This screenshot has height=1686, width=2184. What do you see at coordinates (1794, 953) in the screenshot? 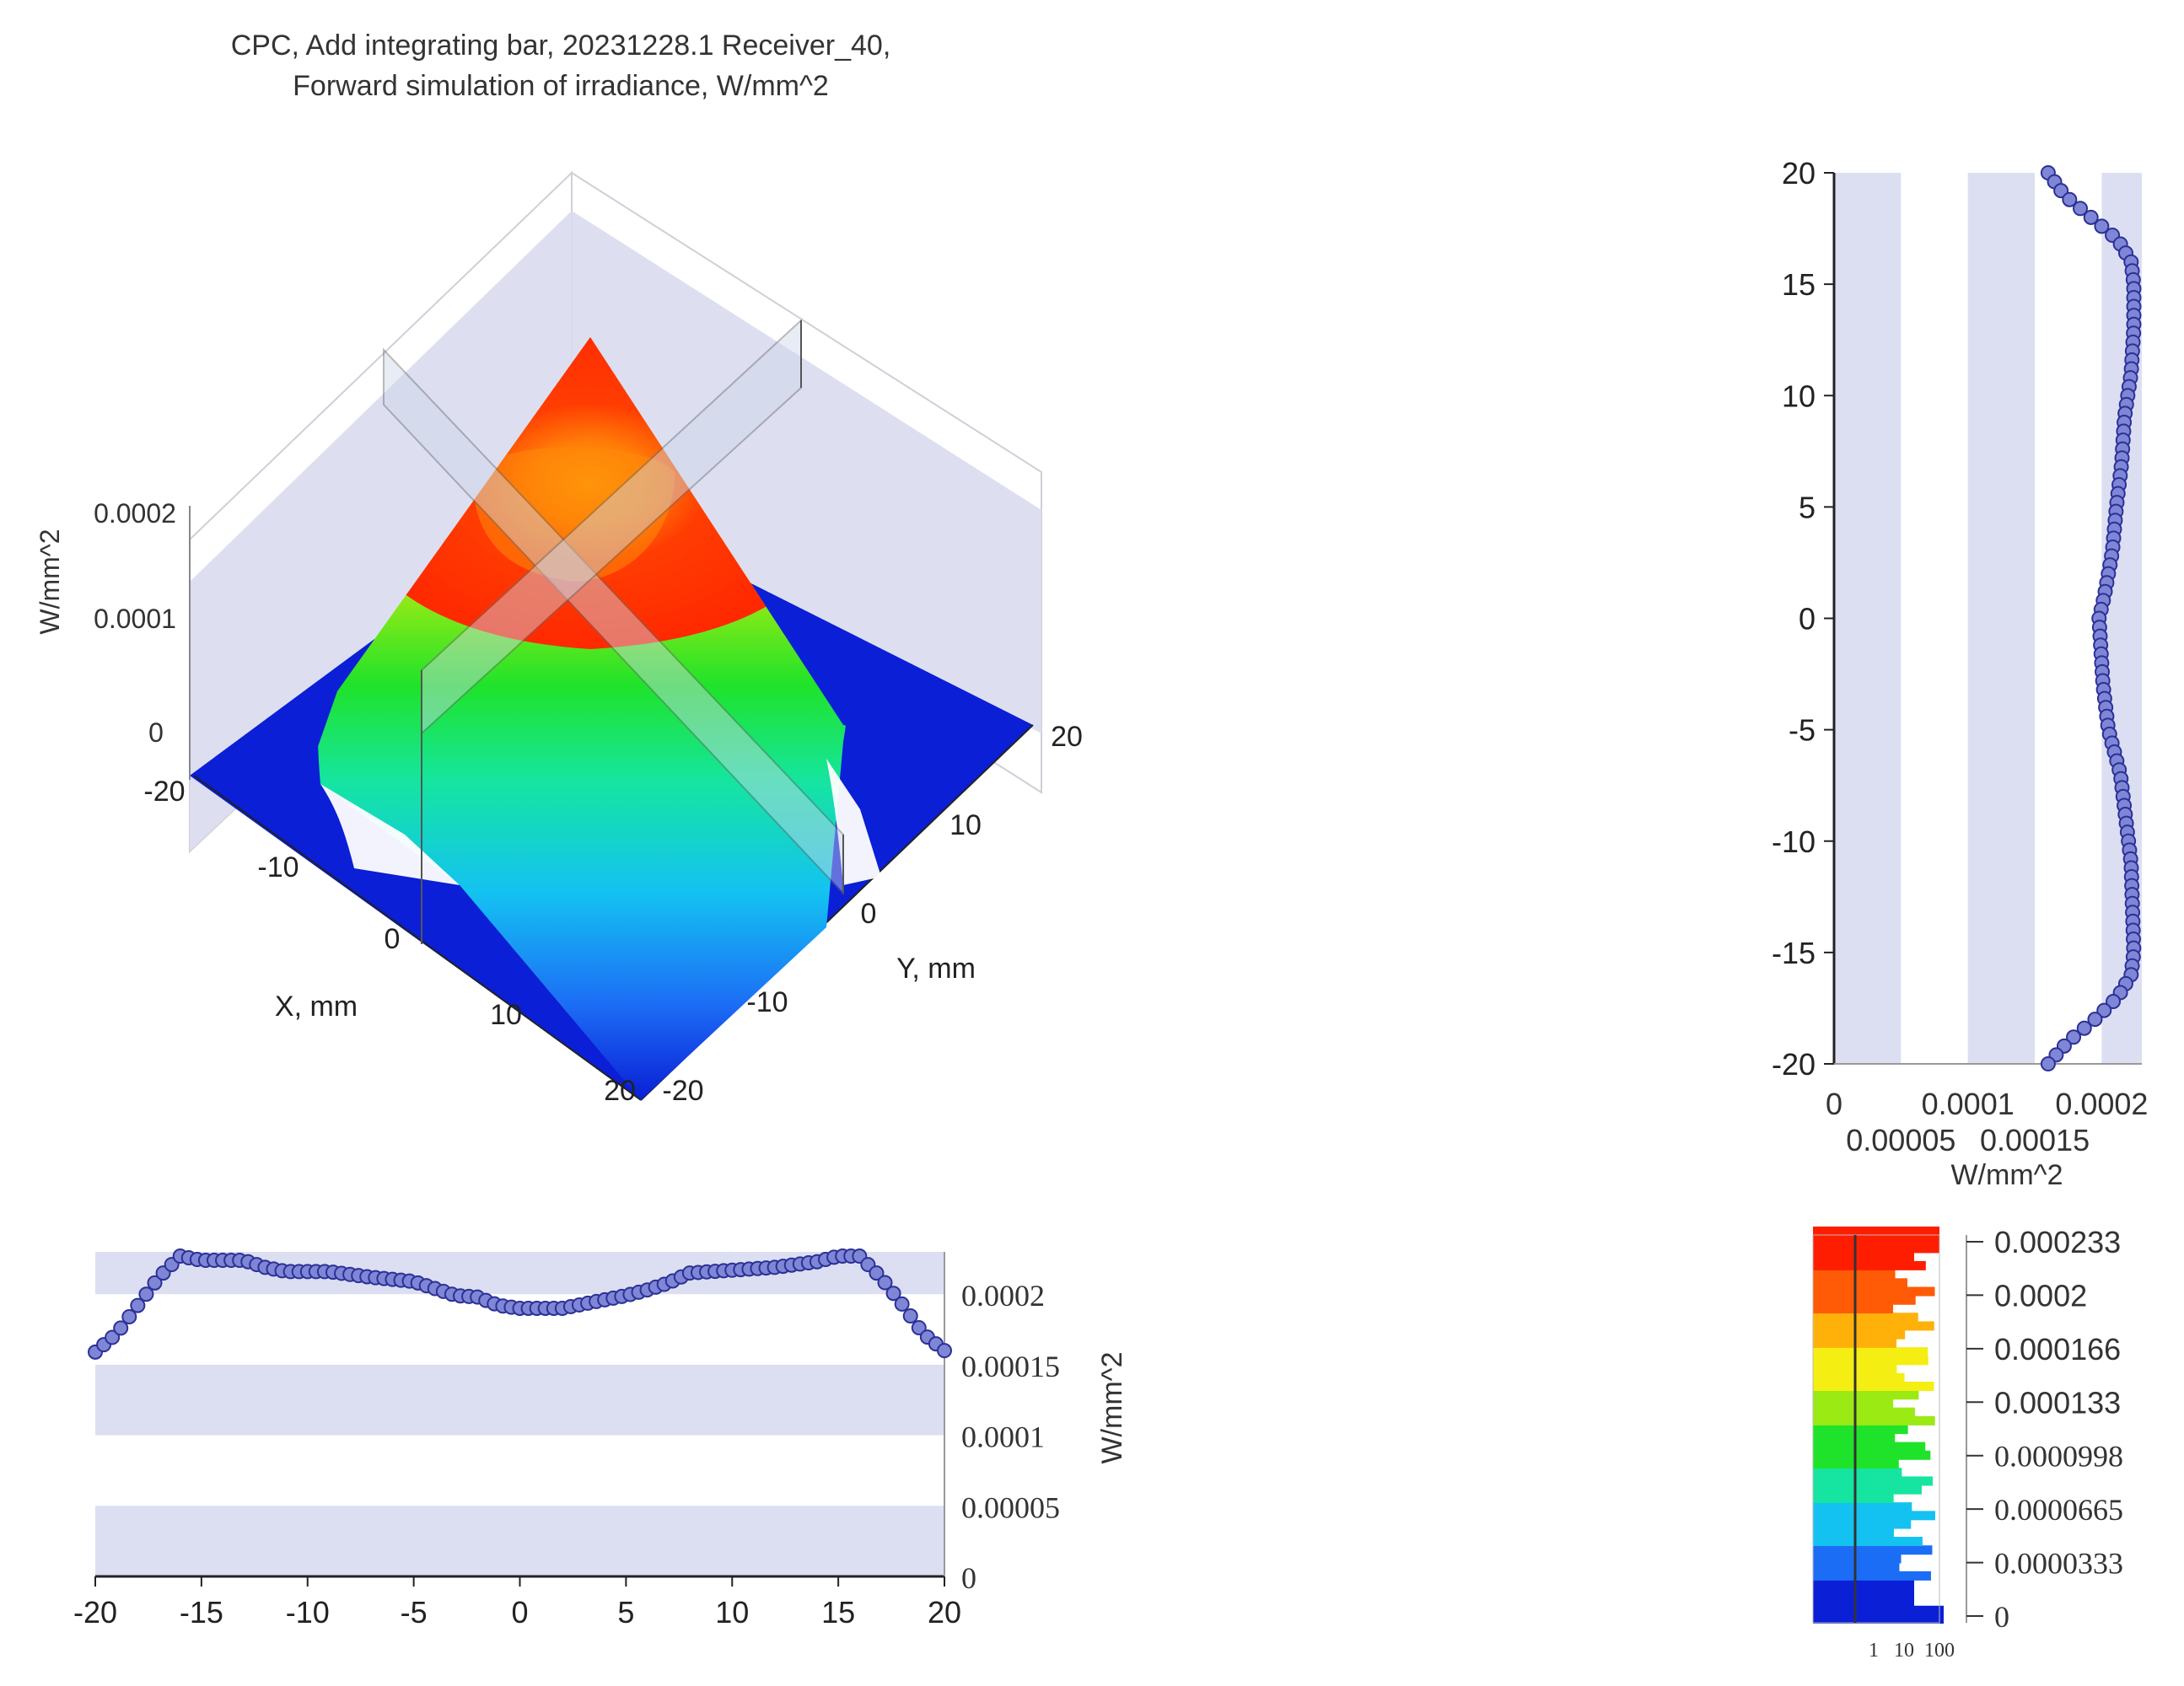
I see `y-tick-label: -15` at bounding box center [1794, 953].